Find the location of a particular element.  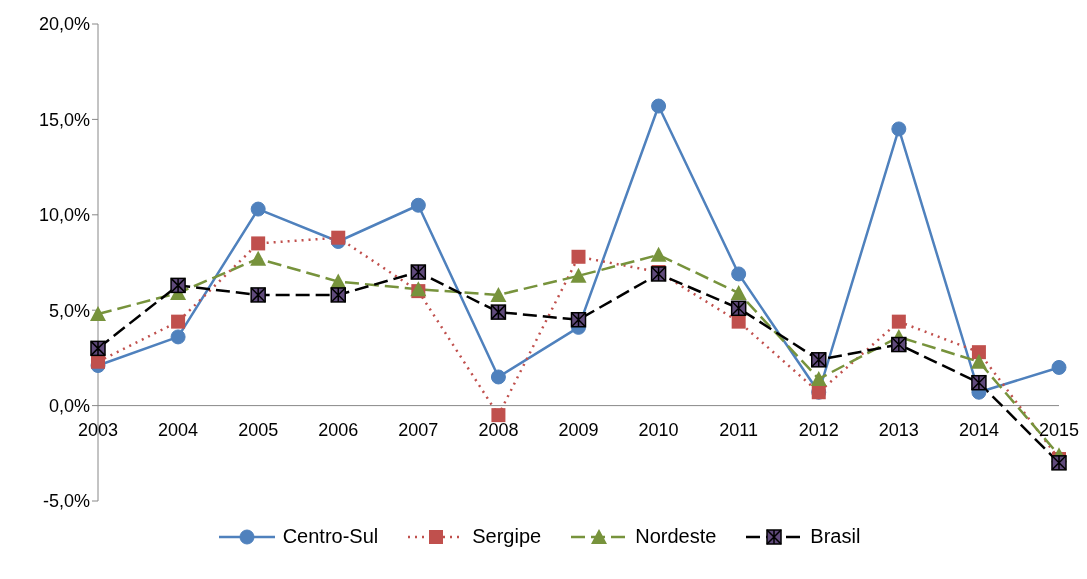

y-tick-label: 15,0% is located at coordinates (64, 119).